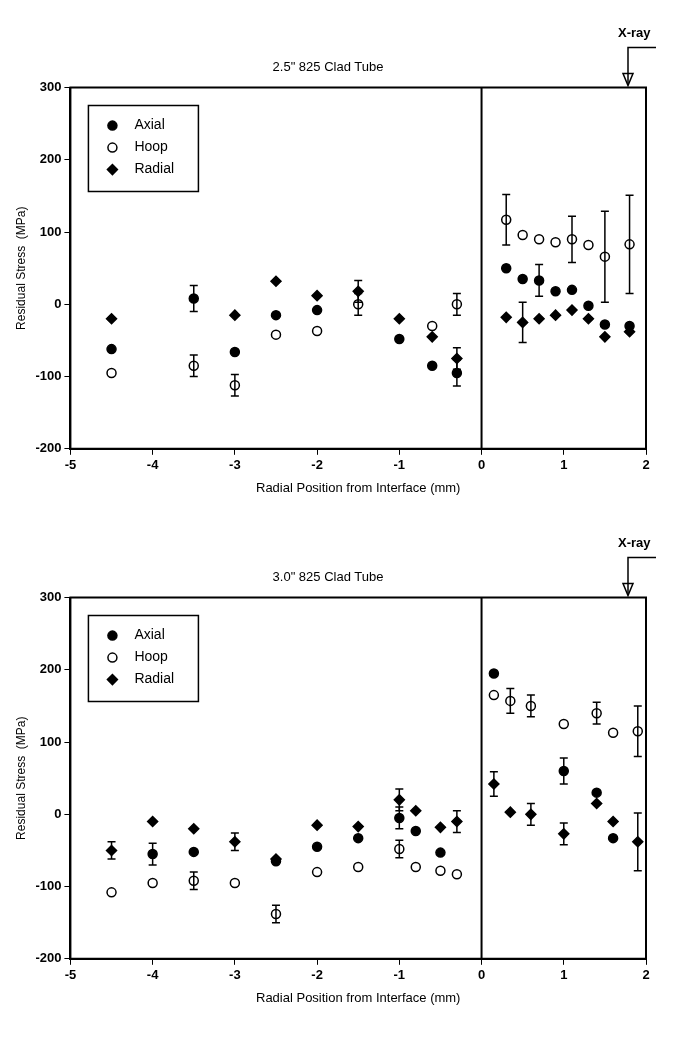  What do you see at coordinates (328, 67) in the screenshot?
I see `chart-title: 2.5" 825 Clad Tube` at bounding box center [328, 67].